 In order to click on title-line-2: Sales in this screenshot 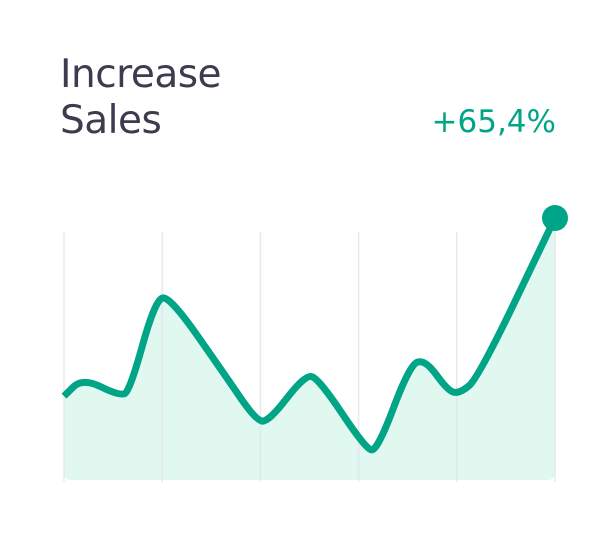, I will do `click(111, 120)`.